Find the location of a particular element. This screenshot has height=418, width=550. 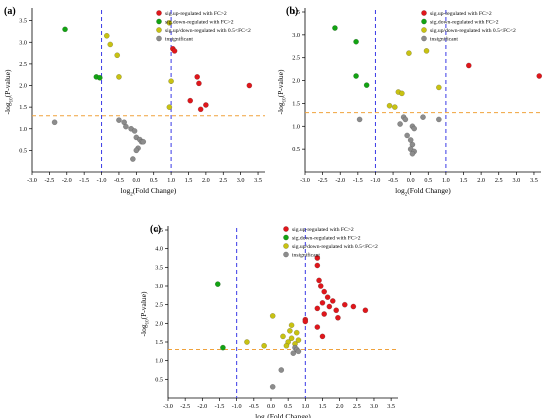

x-tick-label: -0.5 is located at coordinates (254, 406).